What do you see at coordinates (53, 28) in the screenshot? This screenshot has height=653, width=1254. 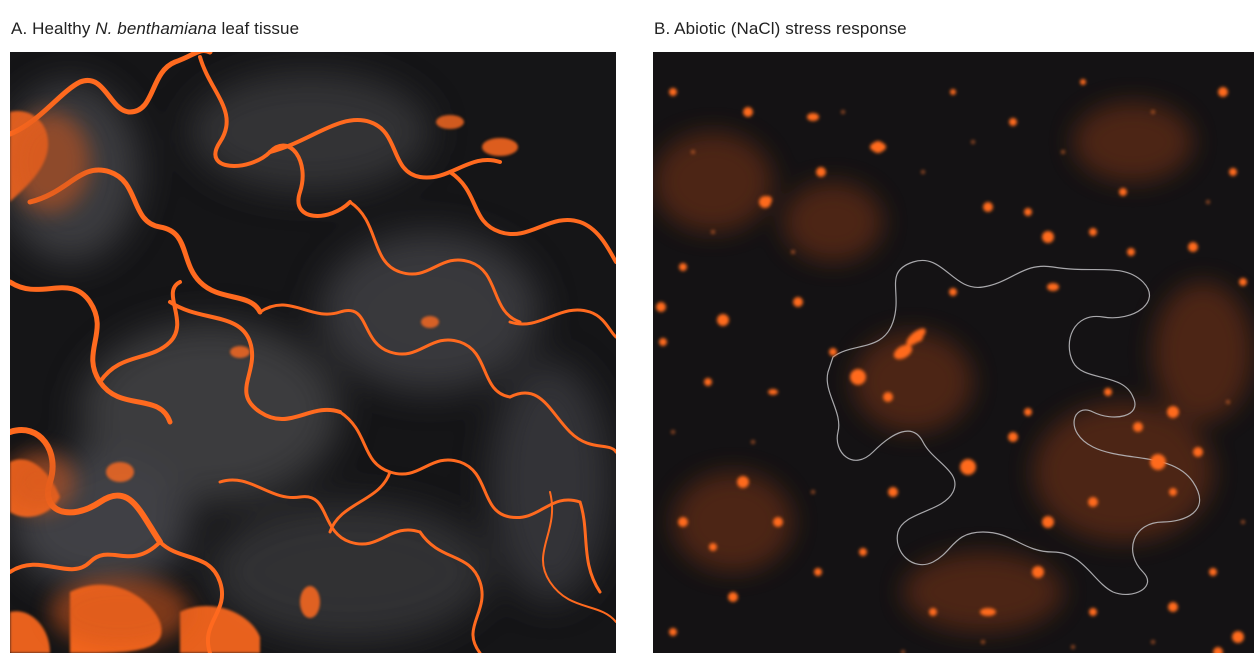 I see `panel-a-title-prefix: A. Healthy` at bounding box center [53, 28].